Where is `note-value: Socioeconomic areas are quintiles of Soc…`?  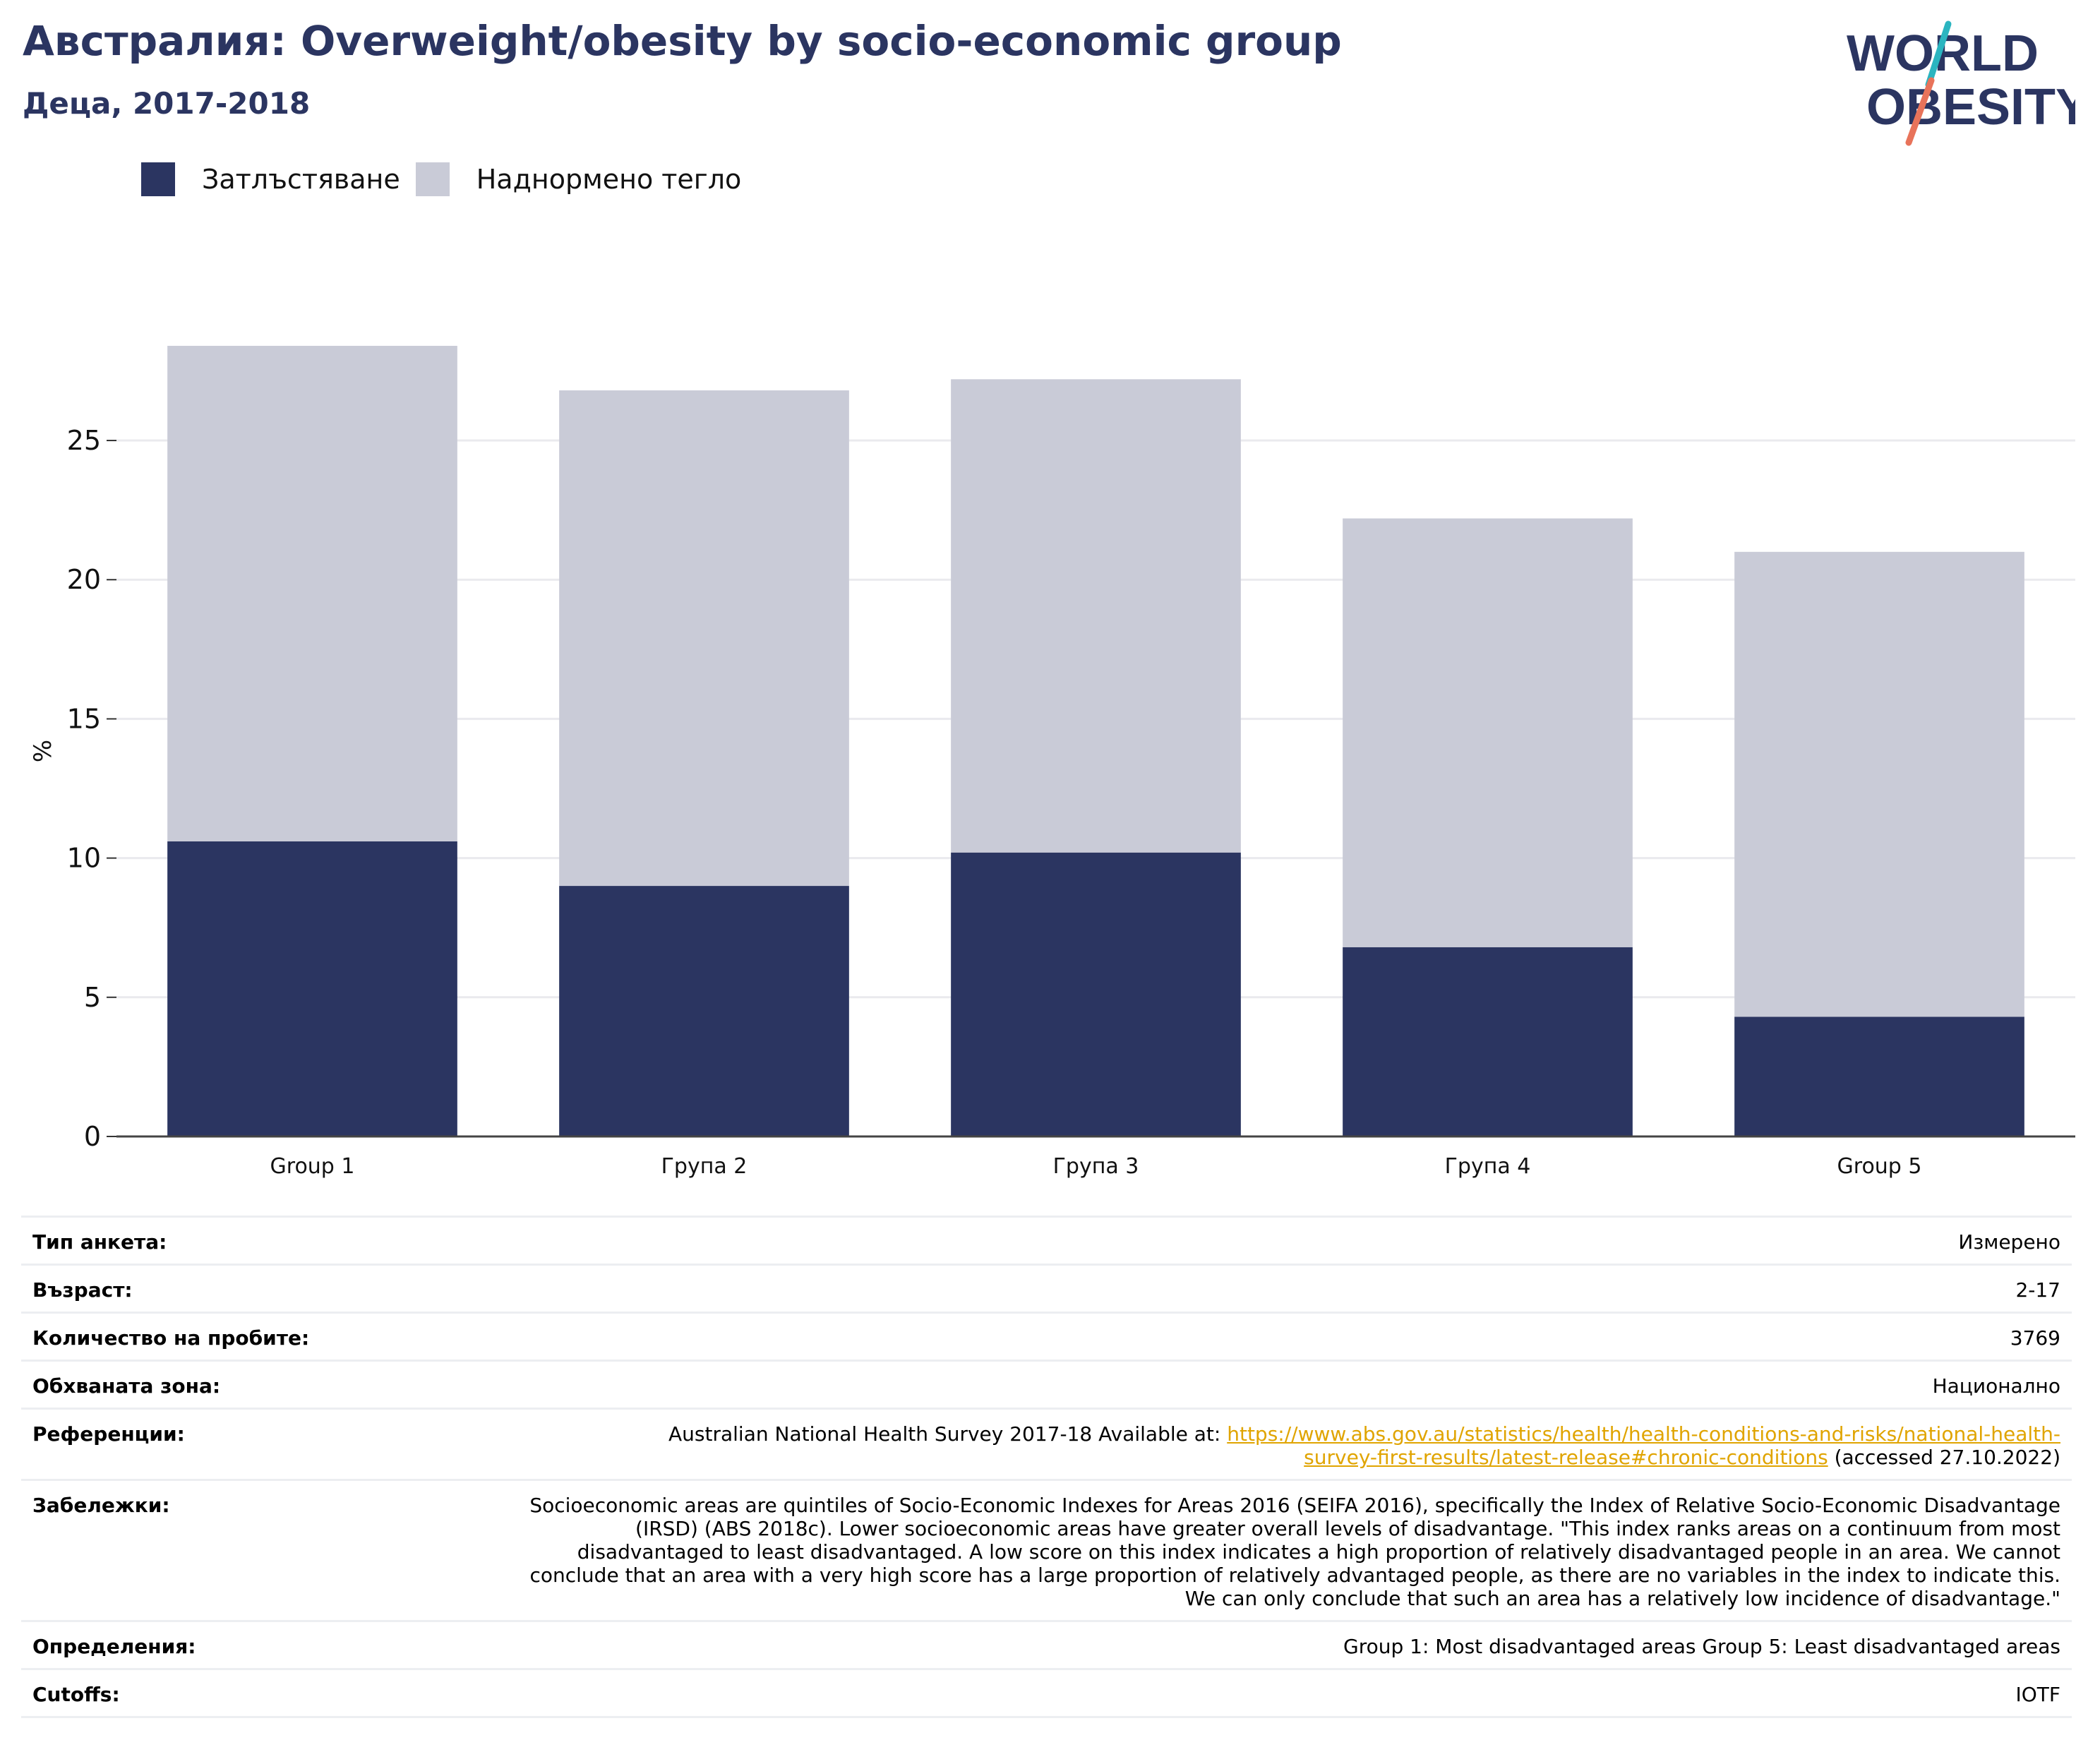
note-value: Socioeconomic areas are quintiles of Soc… is located at coordinates (1294, 1552).